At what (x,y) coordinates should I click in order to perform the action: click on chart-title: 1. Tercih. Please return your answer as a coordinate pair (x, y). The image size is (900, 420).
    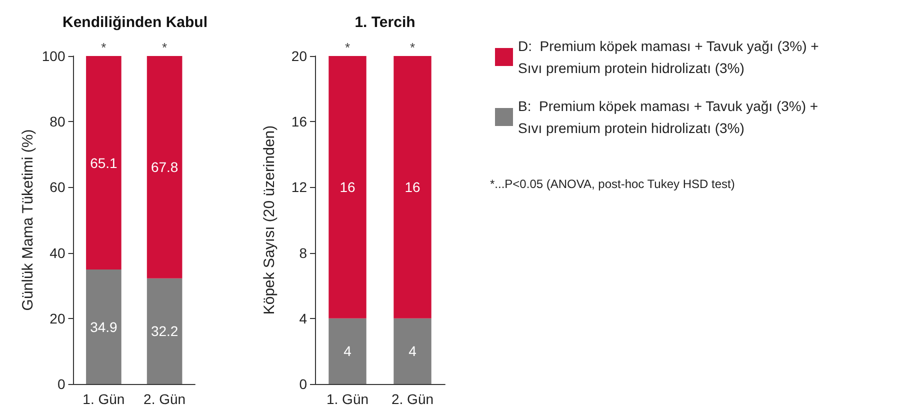
    Looking at the image, I should click on (385, 22).